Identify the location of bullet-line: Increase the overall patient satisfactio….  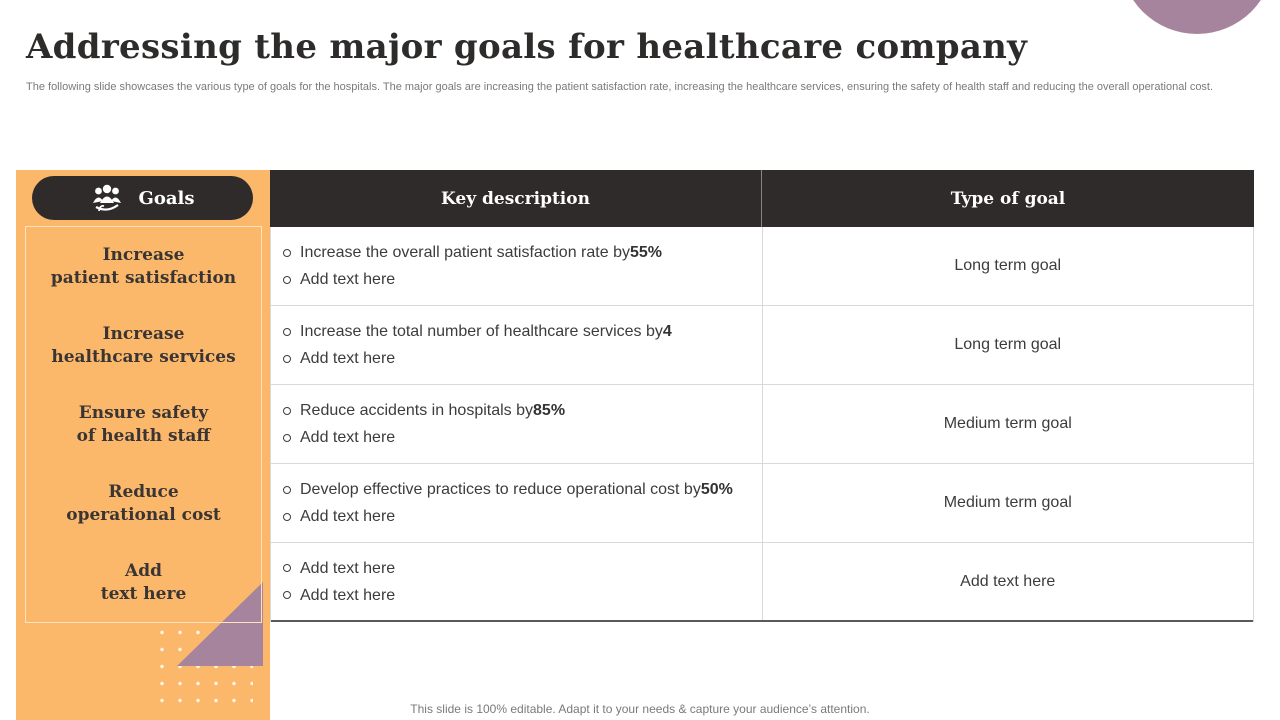
(522, 252).